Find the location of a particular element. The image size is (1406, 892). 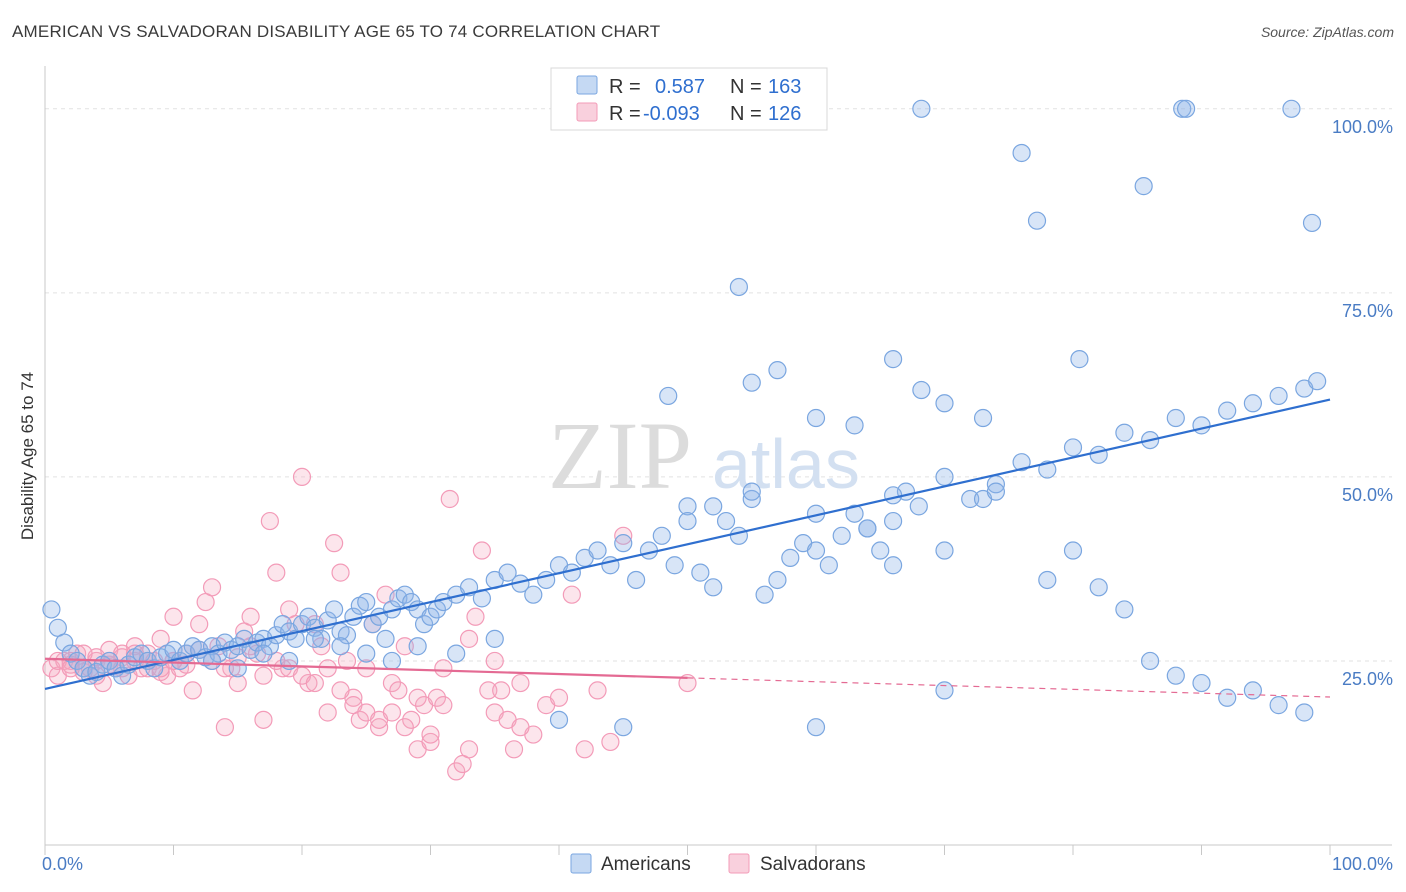

x-tick-label-1: 100.0% is located at coordinates (1362, 864).